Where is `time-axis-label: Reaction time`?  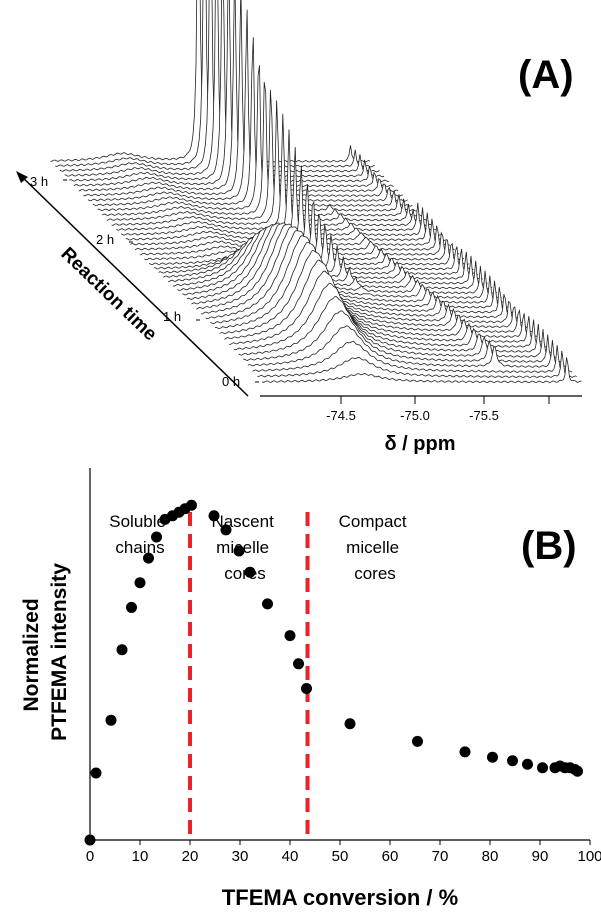 time-axis-label: Reaction time is located at coordinates (109, 294).